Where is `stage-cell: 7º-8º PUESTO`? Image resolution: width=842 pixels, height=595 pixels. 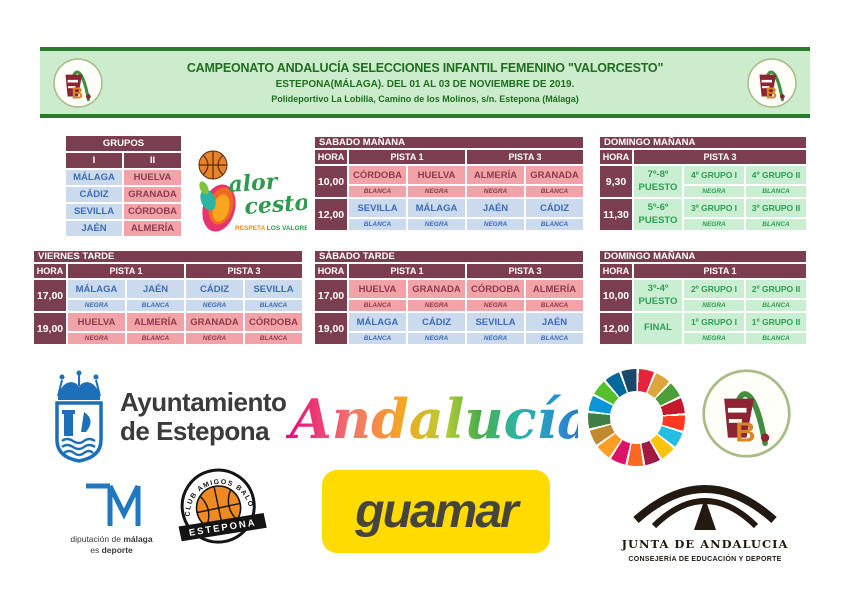 stage-cell: 7º-8º PUESTO is located at coordinates (658, 181).